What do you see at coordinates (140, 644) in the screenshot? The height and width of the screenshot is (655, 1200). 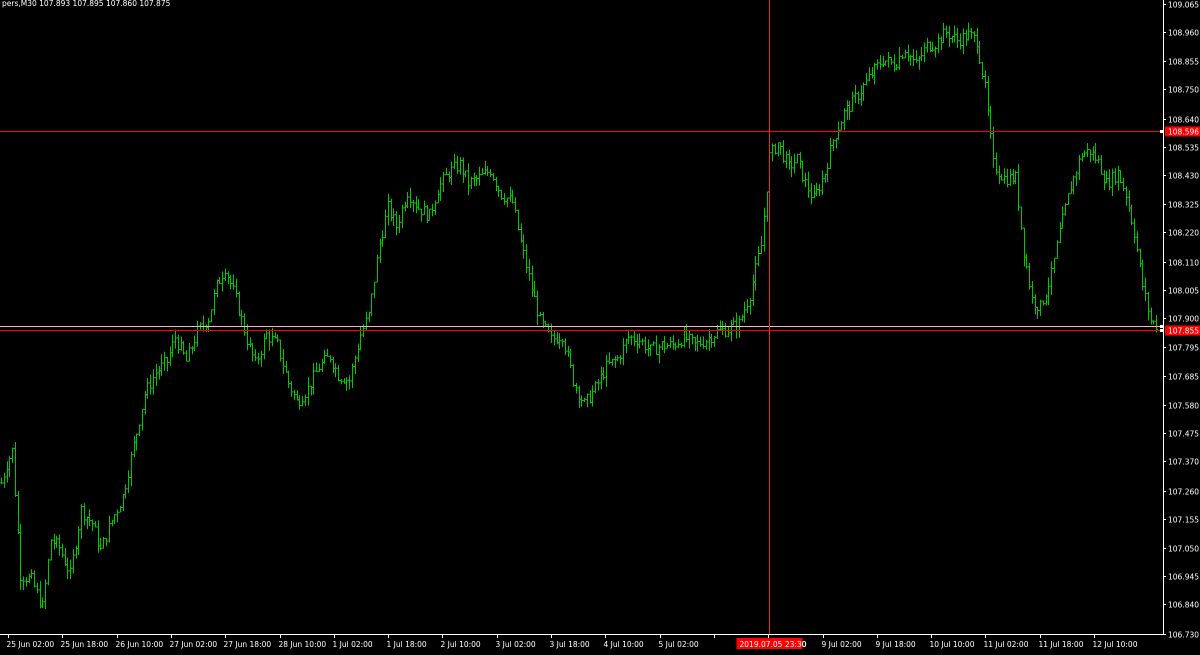 I see `time-tick-label: 26 Jun 10:00` at bounding box center [140, 644].